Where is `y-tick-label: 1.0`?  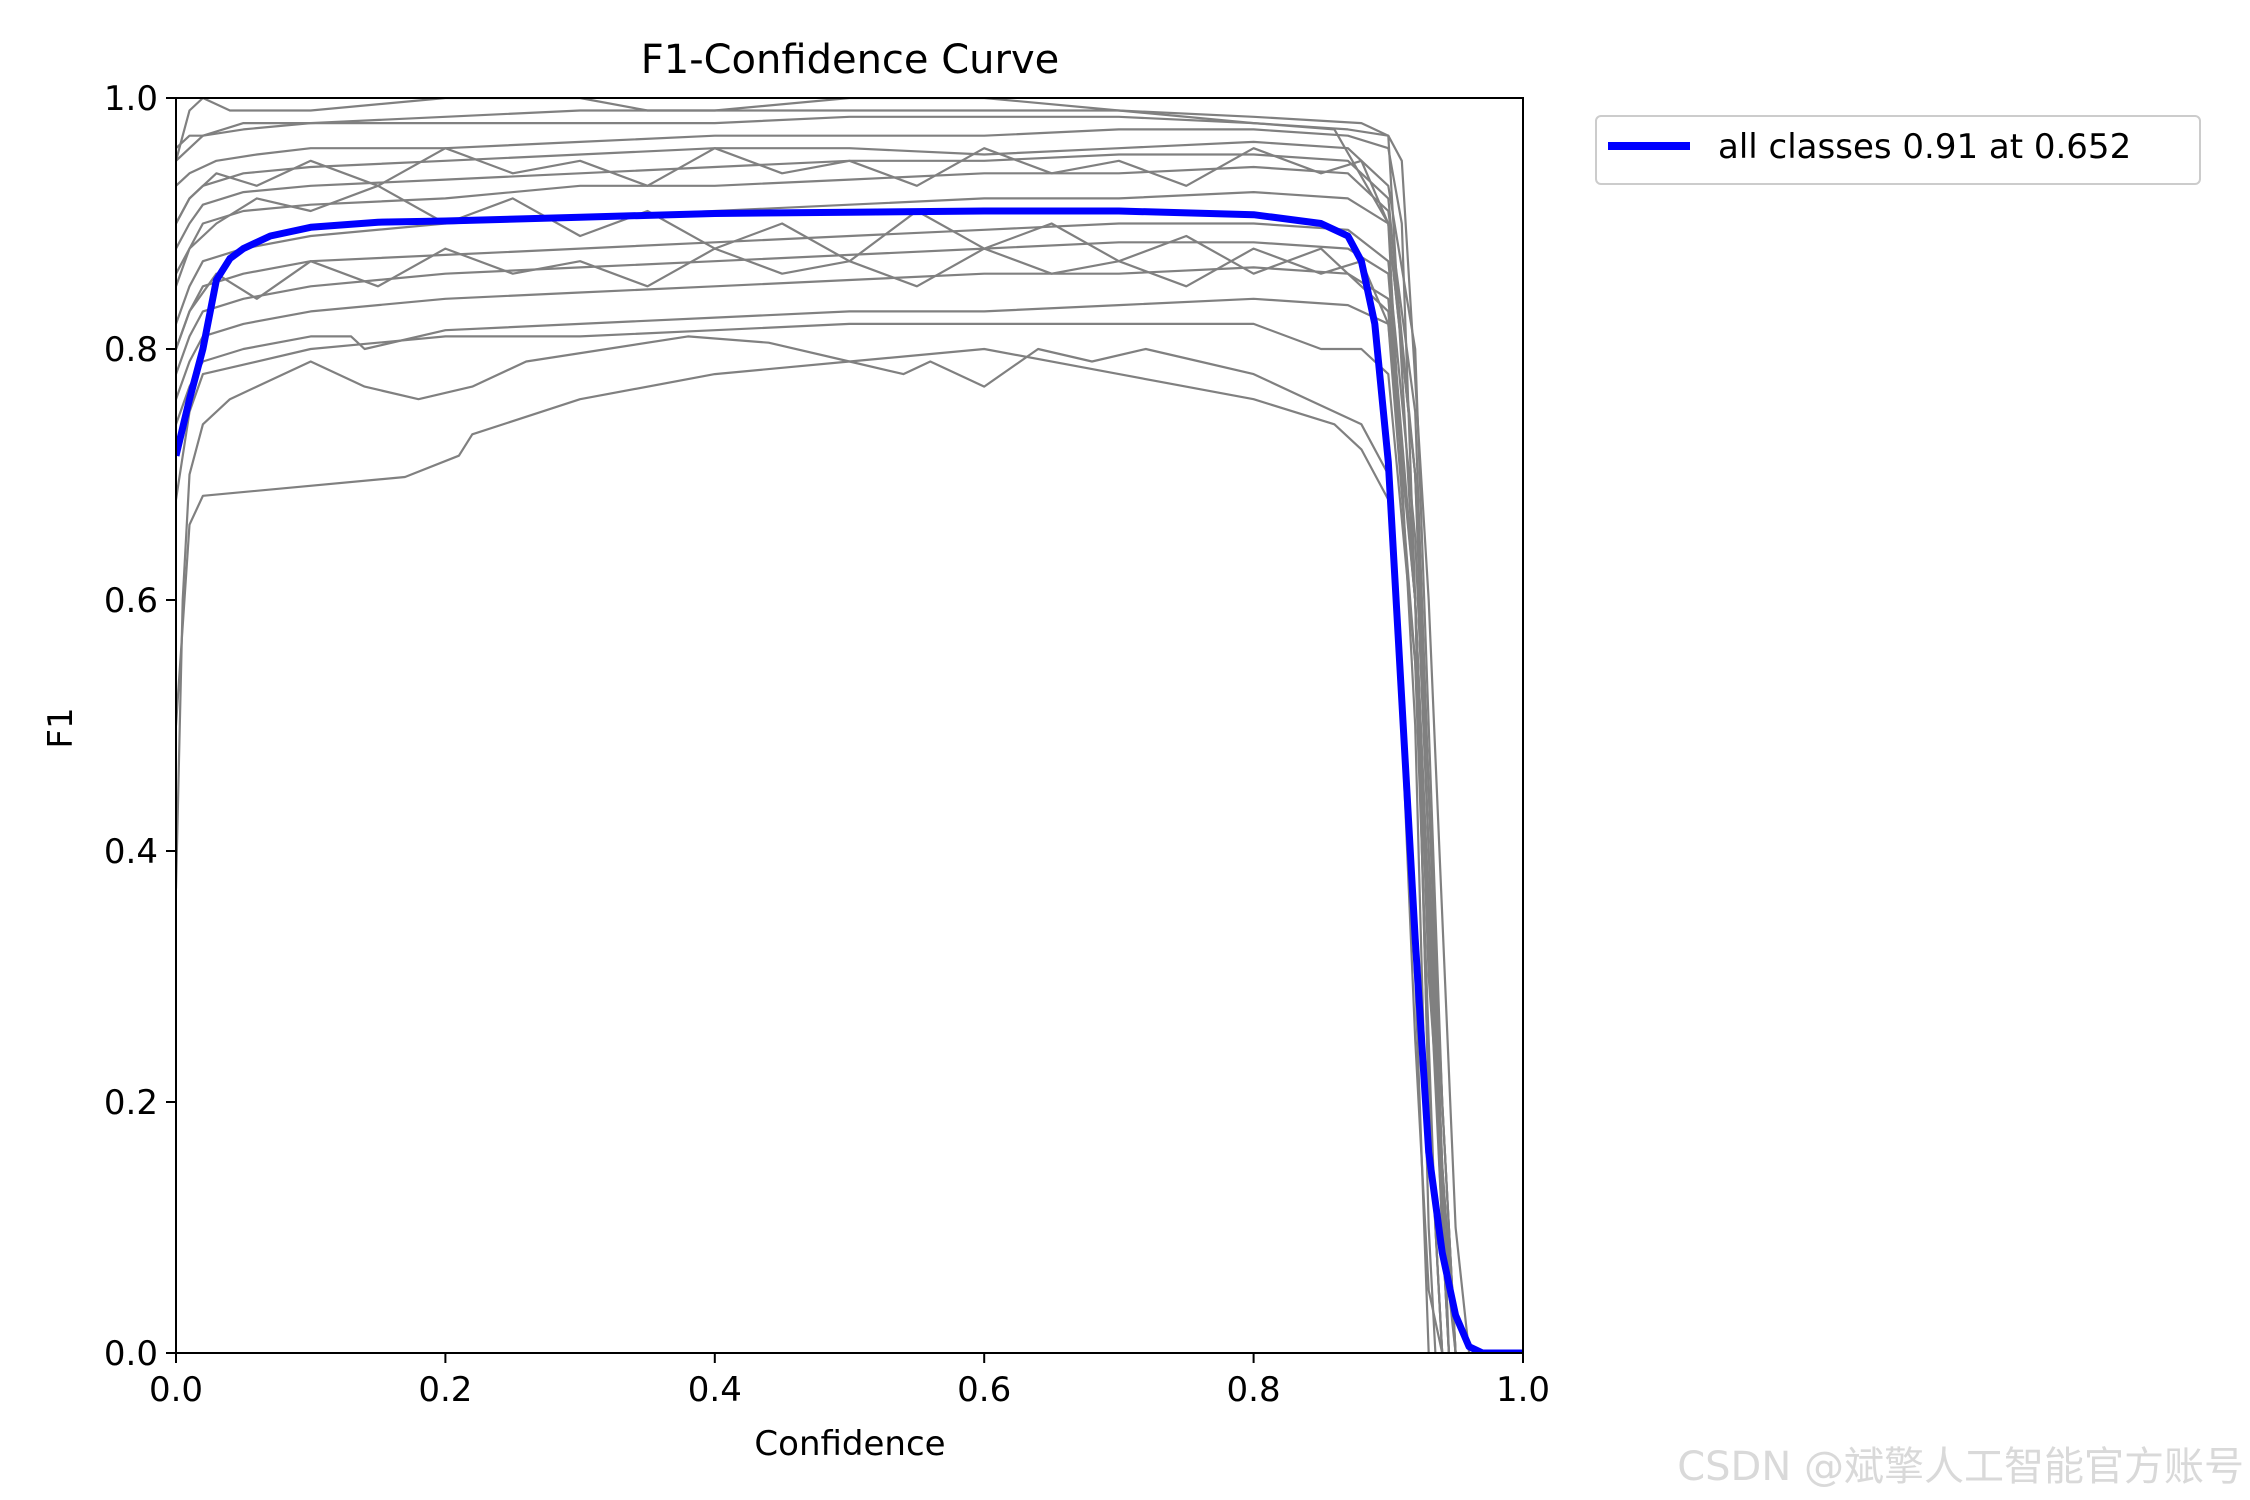 y-tick-label: 1.0 is located at coordinates (131, 99).